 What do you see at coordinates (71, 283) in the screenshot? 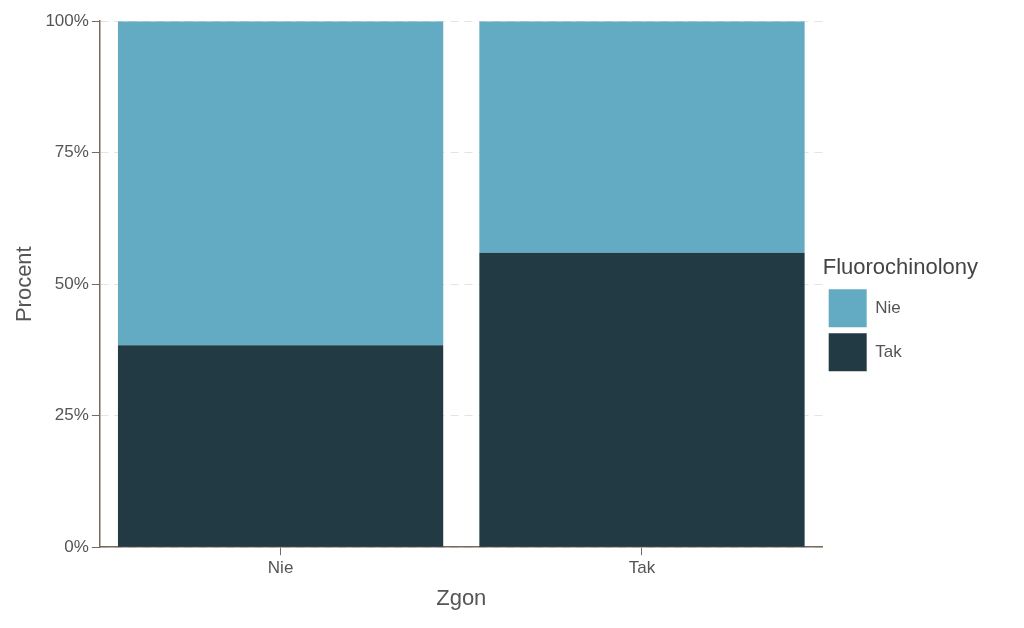
I see `y-tick-label: 50%` at bounding box center [71, 283].